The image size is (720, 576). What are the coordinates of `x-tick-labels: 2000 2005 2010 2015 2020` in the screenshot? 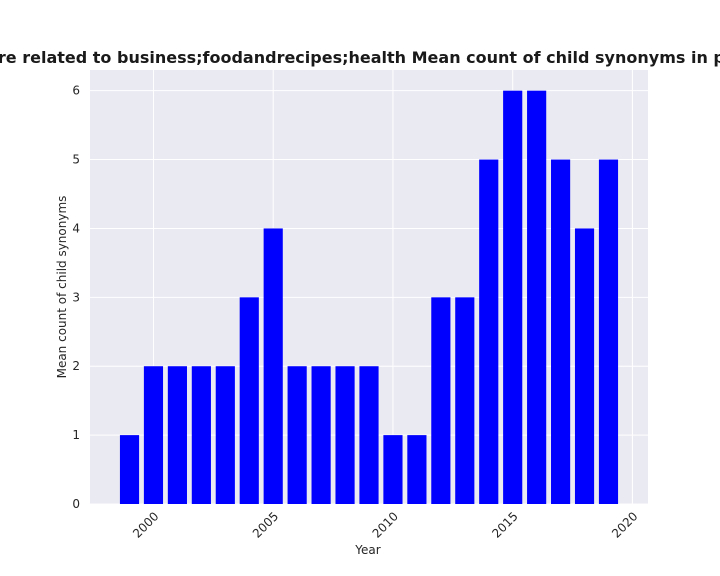 It's located at (385, 524).